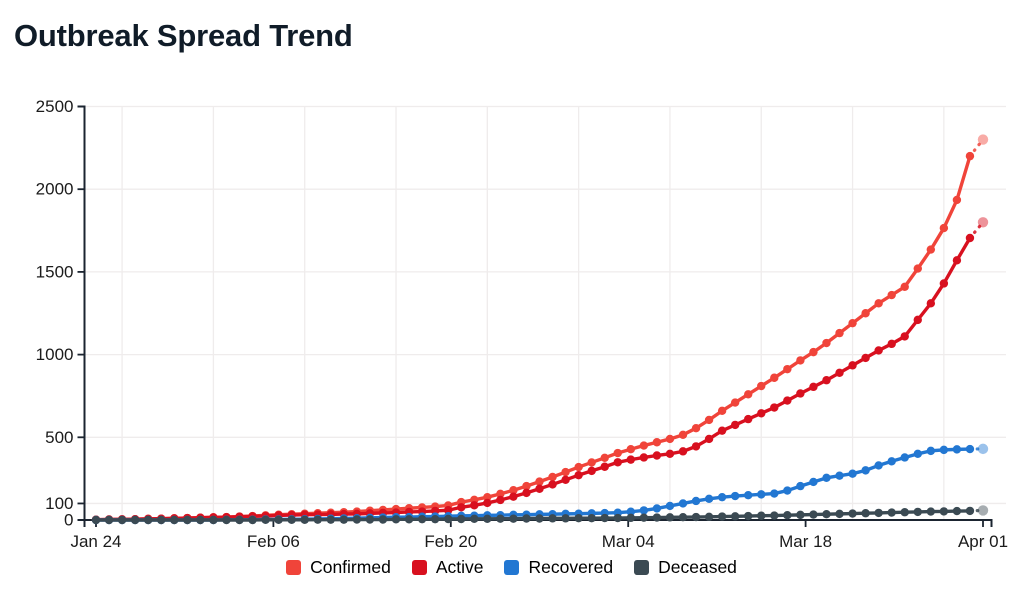  What do you see at coordinates (642, 568) in the screenshot?
I see `deceased-swatch-icon` at bounding box center [642, 568].